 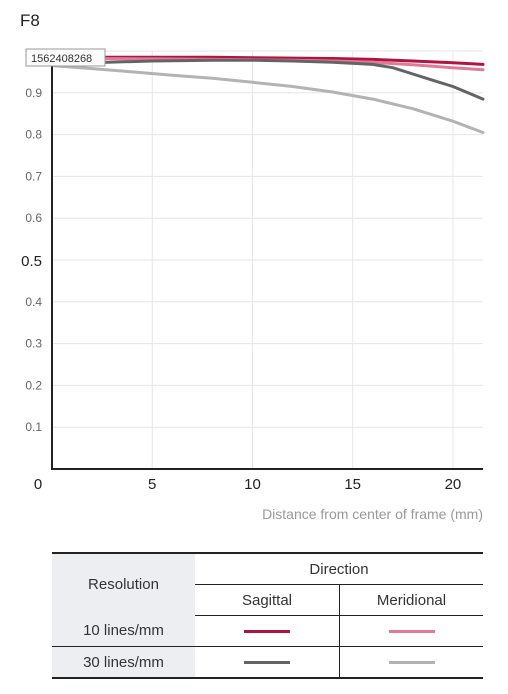 What do you see at coordinates (372, 514) in the screenshot?
I see `x-axis-label: Distance from center of frame (mm)` at bounding box center [372, 514].